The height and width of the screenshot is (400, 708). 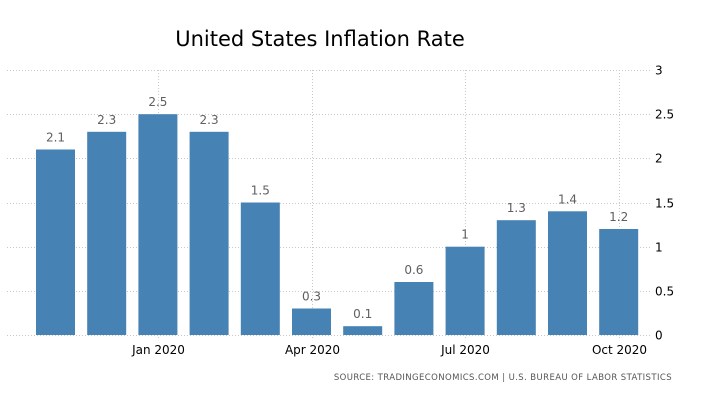 I want to click on data-label: 1.2, so click(x=618, y=217).